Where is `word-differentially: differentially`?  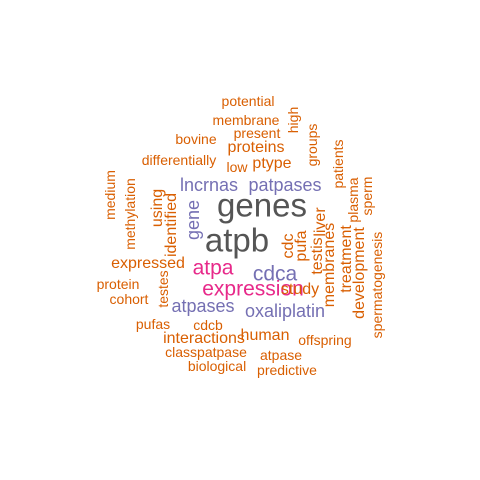 word-differentially: differentially is located at coordinates (179, 160).